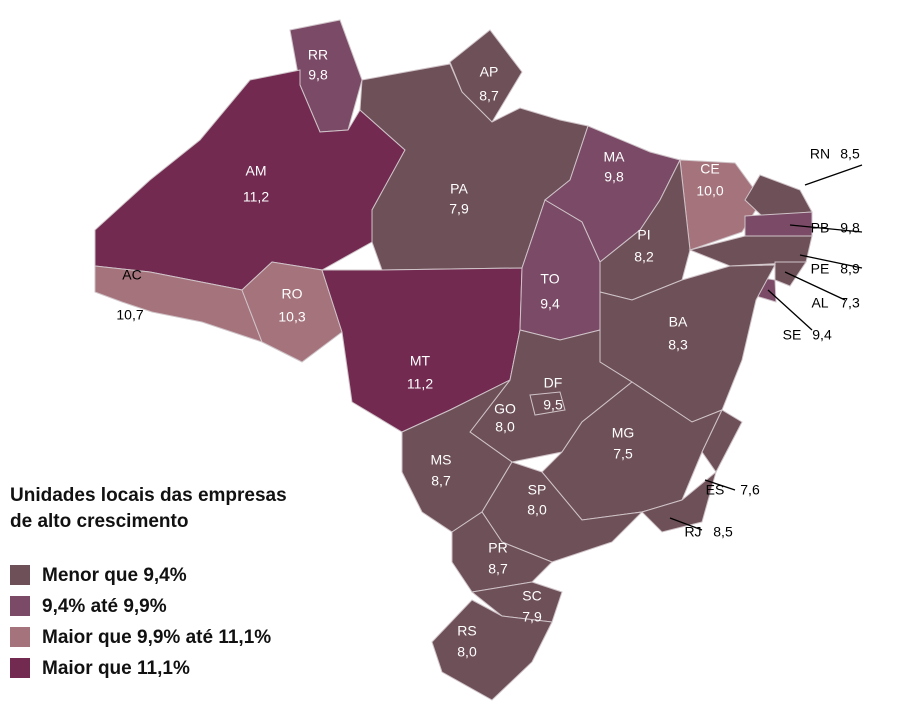  I want to click on state-value: 8,3, so click(678, 345).